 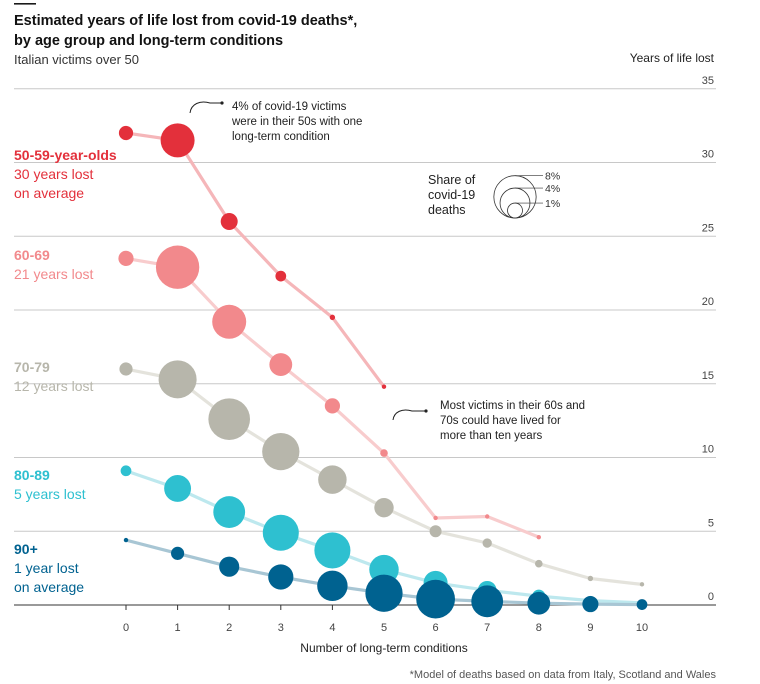 What do you see at coordinates (332, 628) in the screenshot?
I see `x-tick-4: 4` at bounding box center [332, 628].